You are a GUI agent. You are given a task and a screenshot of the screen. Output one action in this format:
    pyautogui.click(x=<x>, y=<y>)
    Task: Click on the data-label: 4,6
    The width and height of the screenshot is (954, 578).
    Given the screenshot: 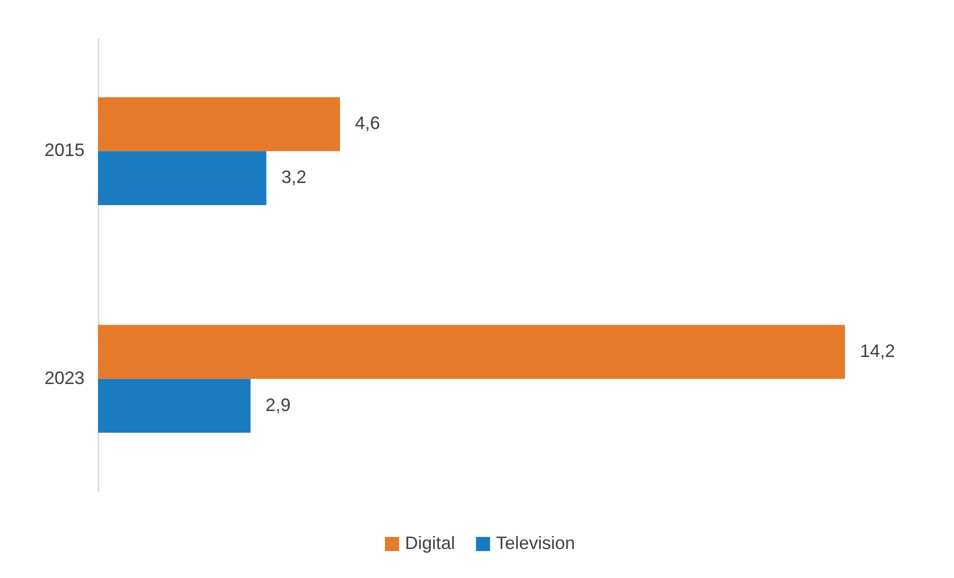 What is the action you would take?
    pyautogui.click(x=367, y=123)
    